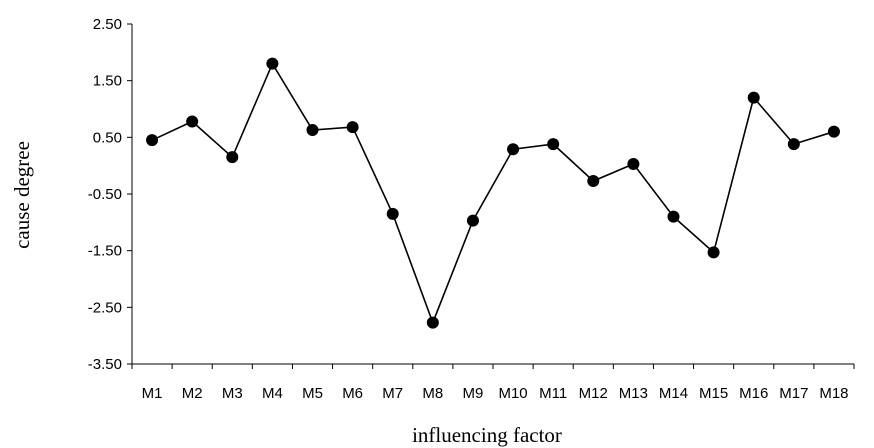  Describe the element at coordinates (633, 393) in the screenshot. I see `x-tick-label: M13` at that location.